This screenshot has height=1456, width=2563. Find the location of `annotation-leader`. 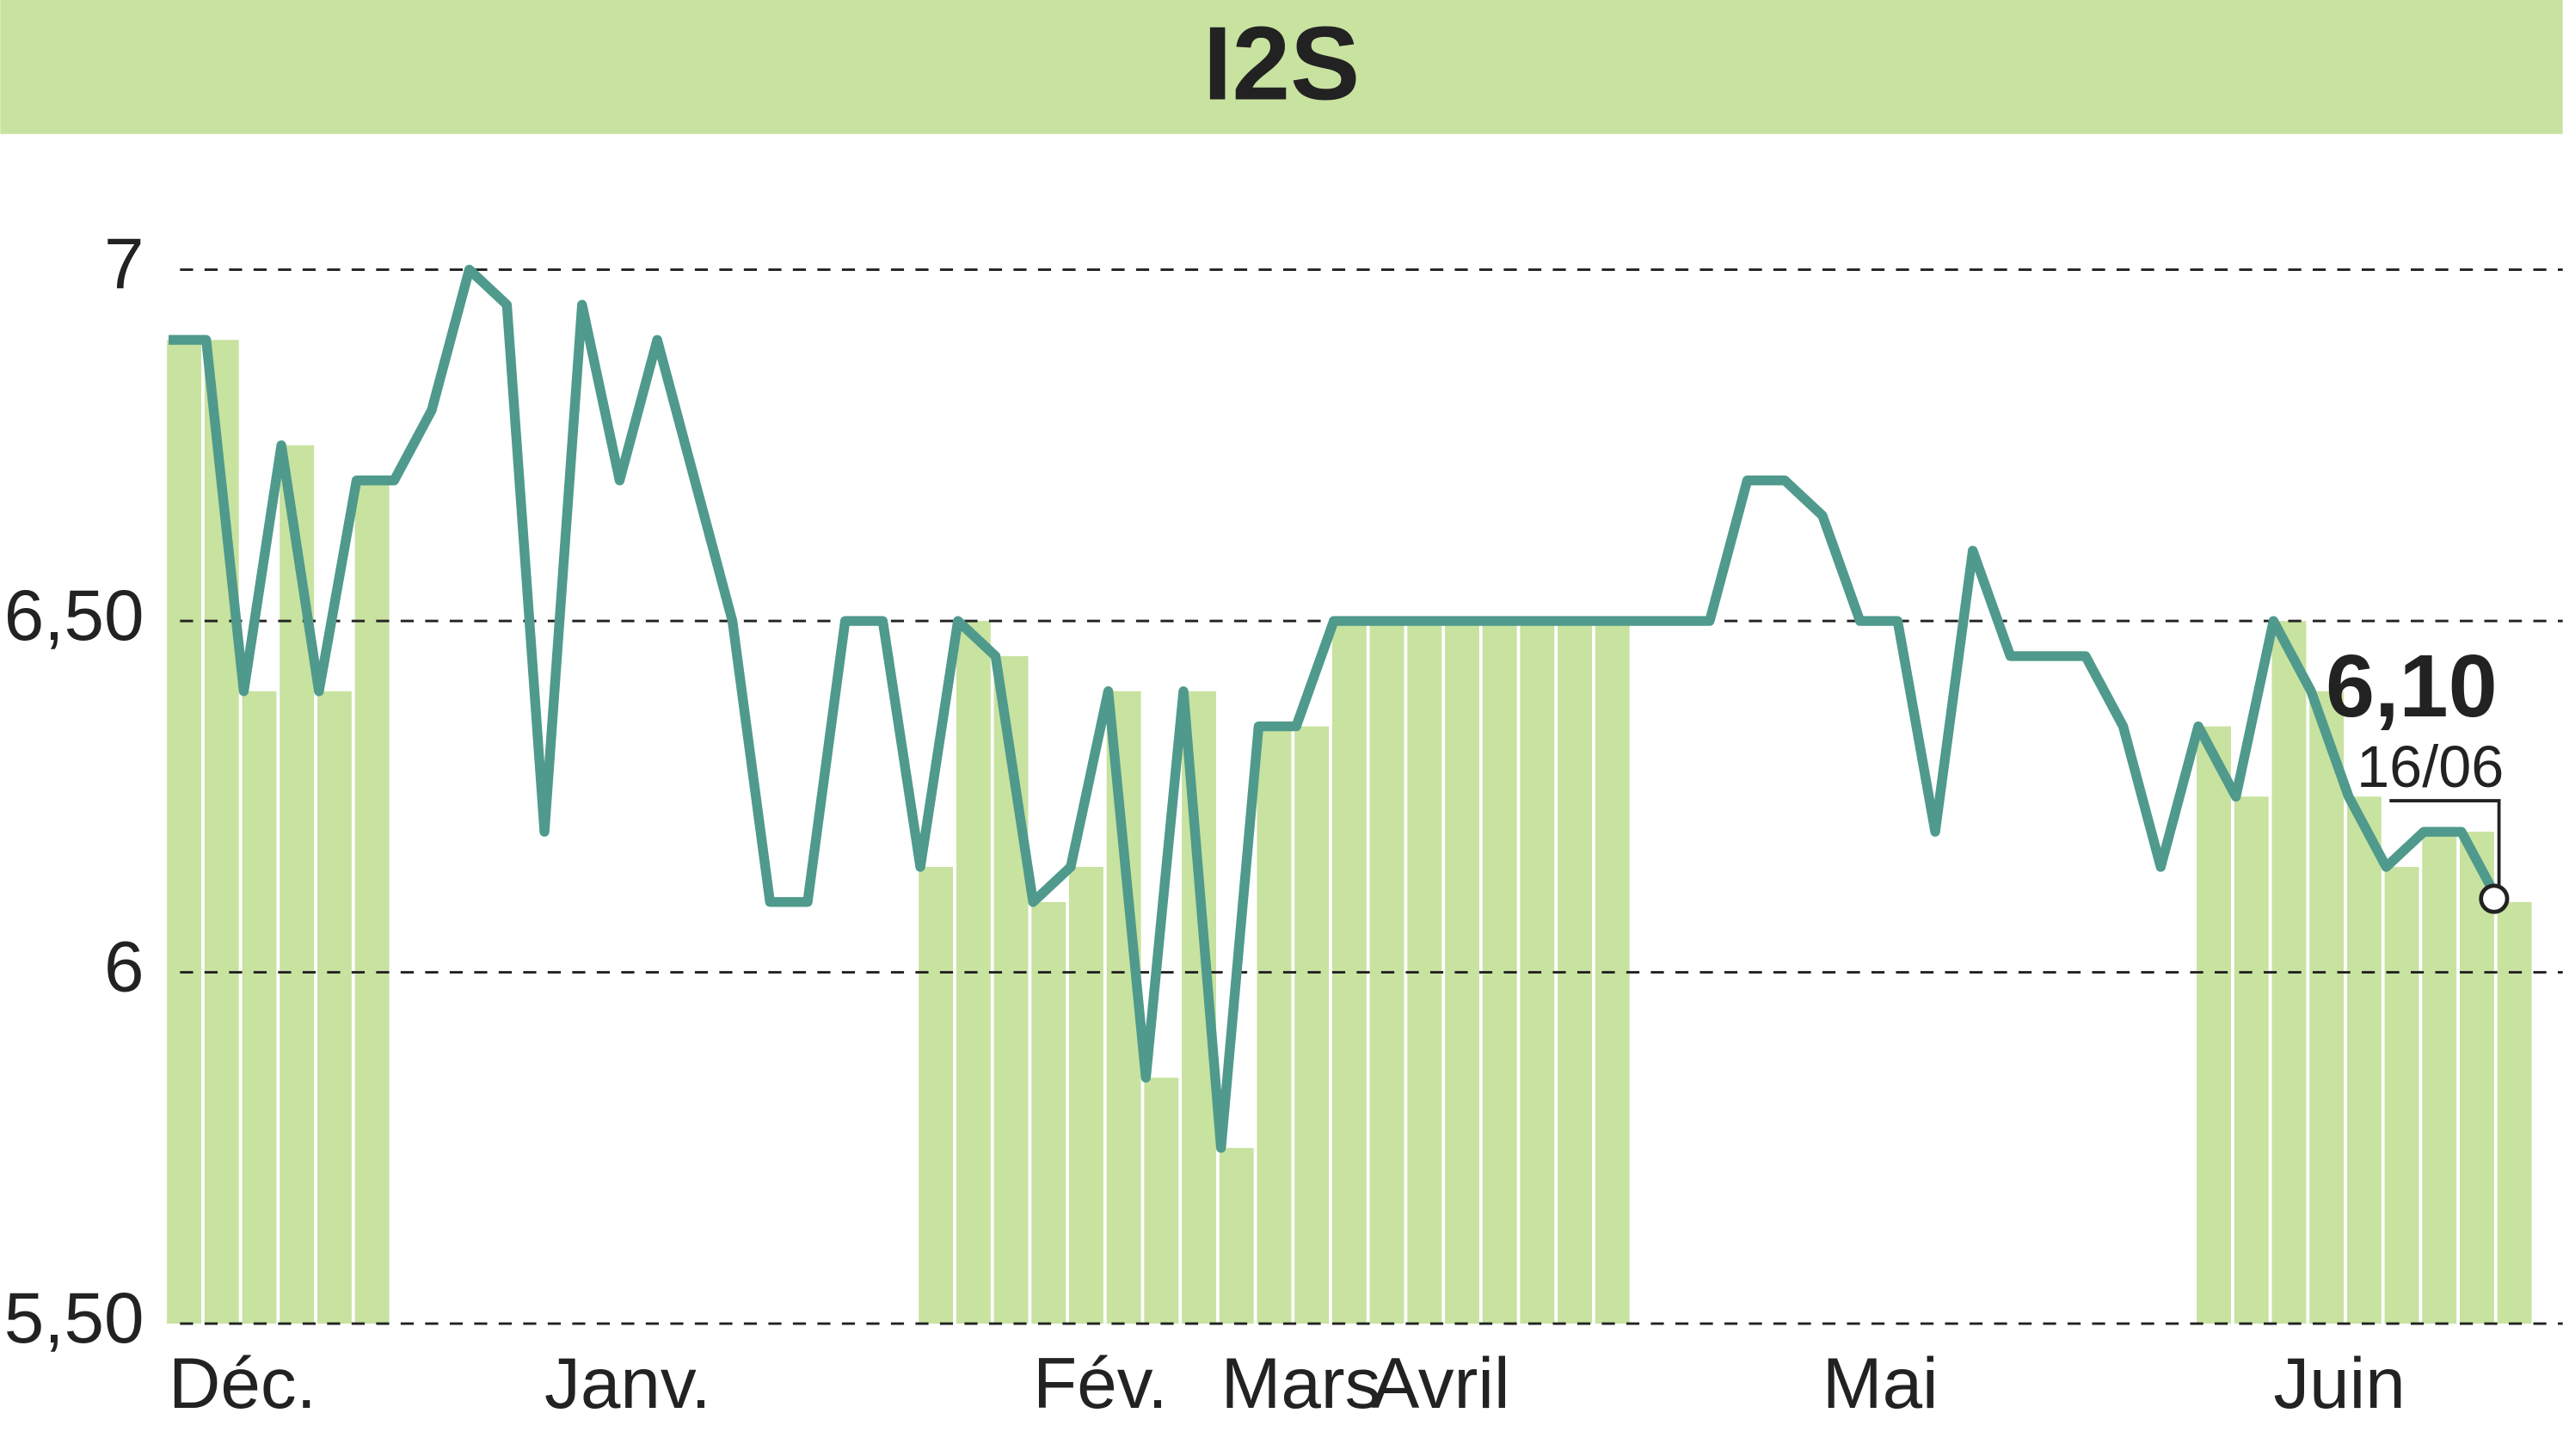

annotation-leader is located at coordinates (2445, 844).